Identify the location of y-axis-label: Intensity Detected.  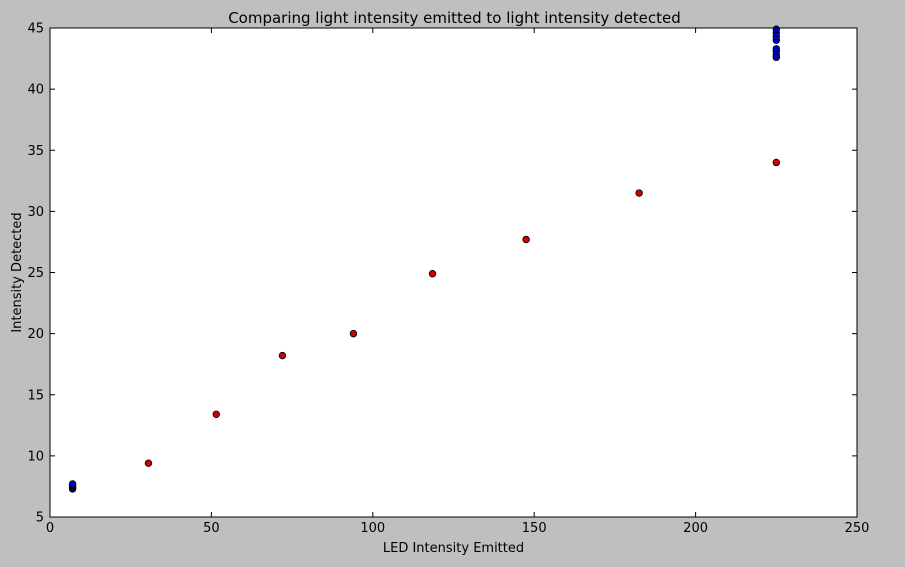
(17, 272).